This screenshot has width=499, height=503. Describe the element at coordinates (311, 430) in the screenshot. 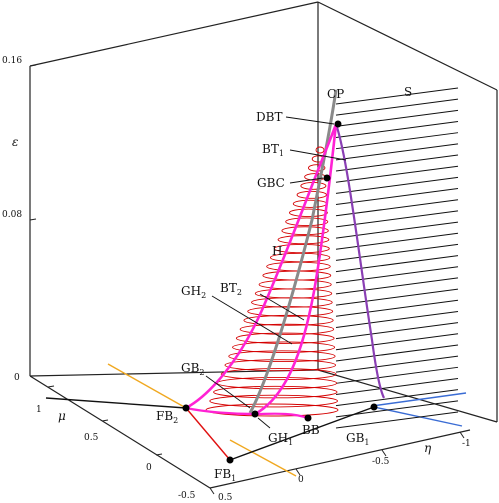

I see `label-bb: BB` at that location.